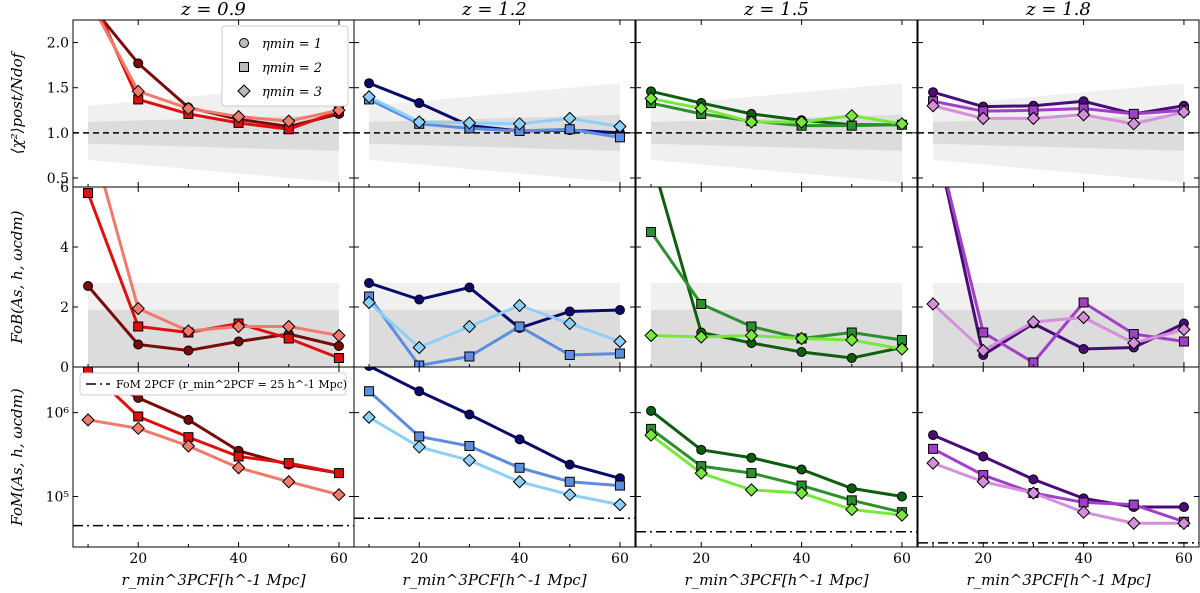 The width and height of the screenshot is (1200, 593). Describe the element at coordinates (58, 134) in the screenshot. I see `y-tick-label: 1.0` at that location.